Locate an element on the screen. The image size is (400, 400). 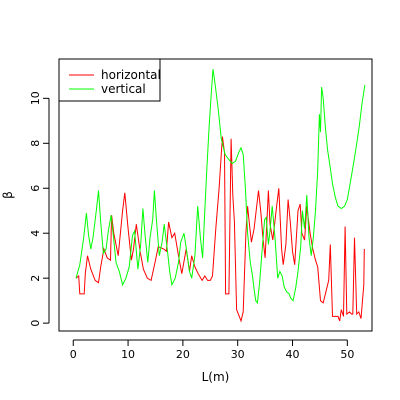
legend-box is located at coordinates (109, 80).